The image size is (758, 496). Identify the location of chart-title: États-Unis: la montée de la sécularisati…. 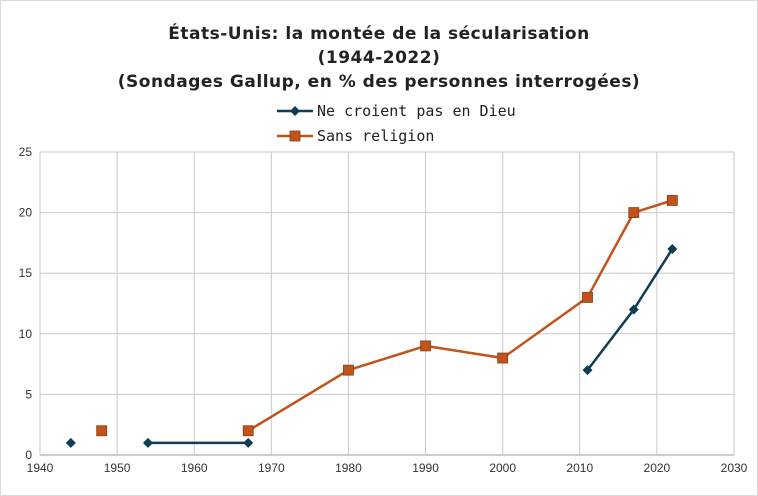
(379, 58).